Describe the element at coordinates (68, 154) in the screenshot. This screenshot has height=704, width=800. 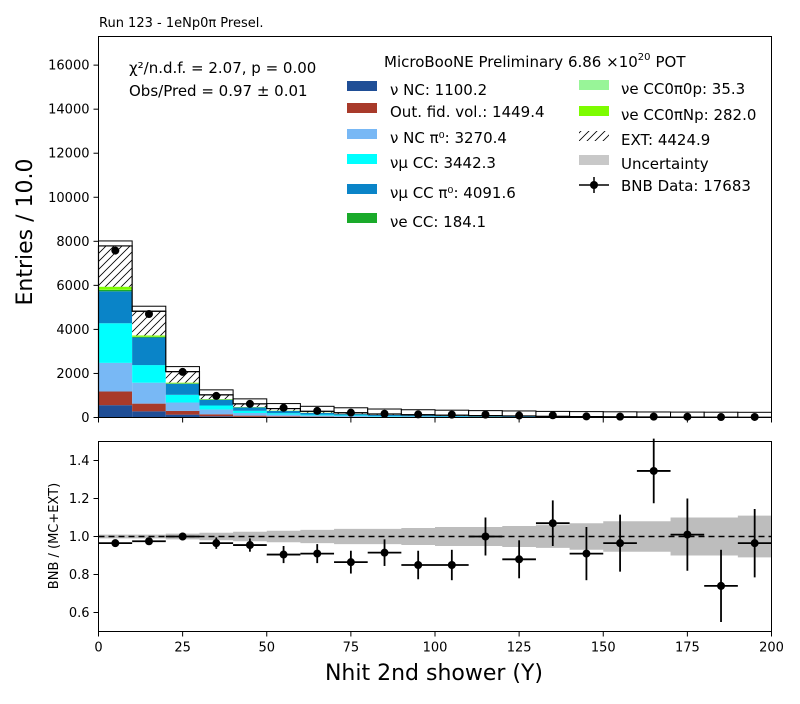
I see `top-ytick-label-6: 12000` at that location.